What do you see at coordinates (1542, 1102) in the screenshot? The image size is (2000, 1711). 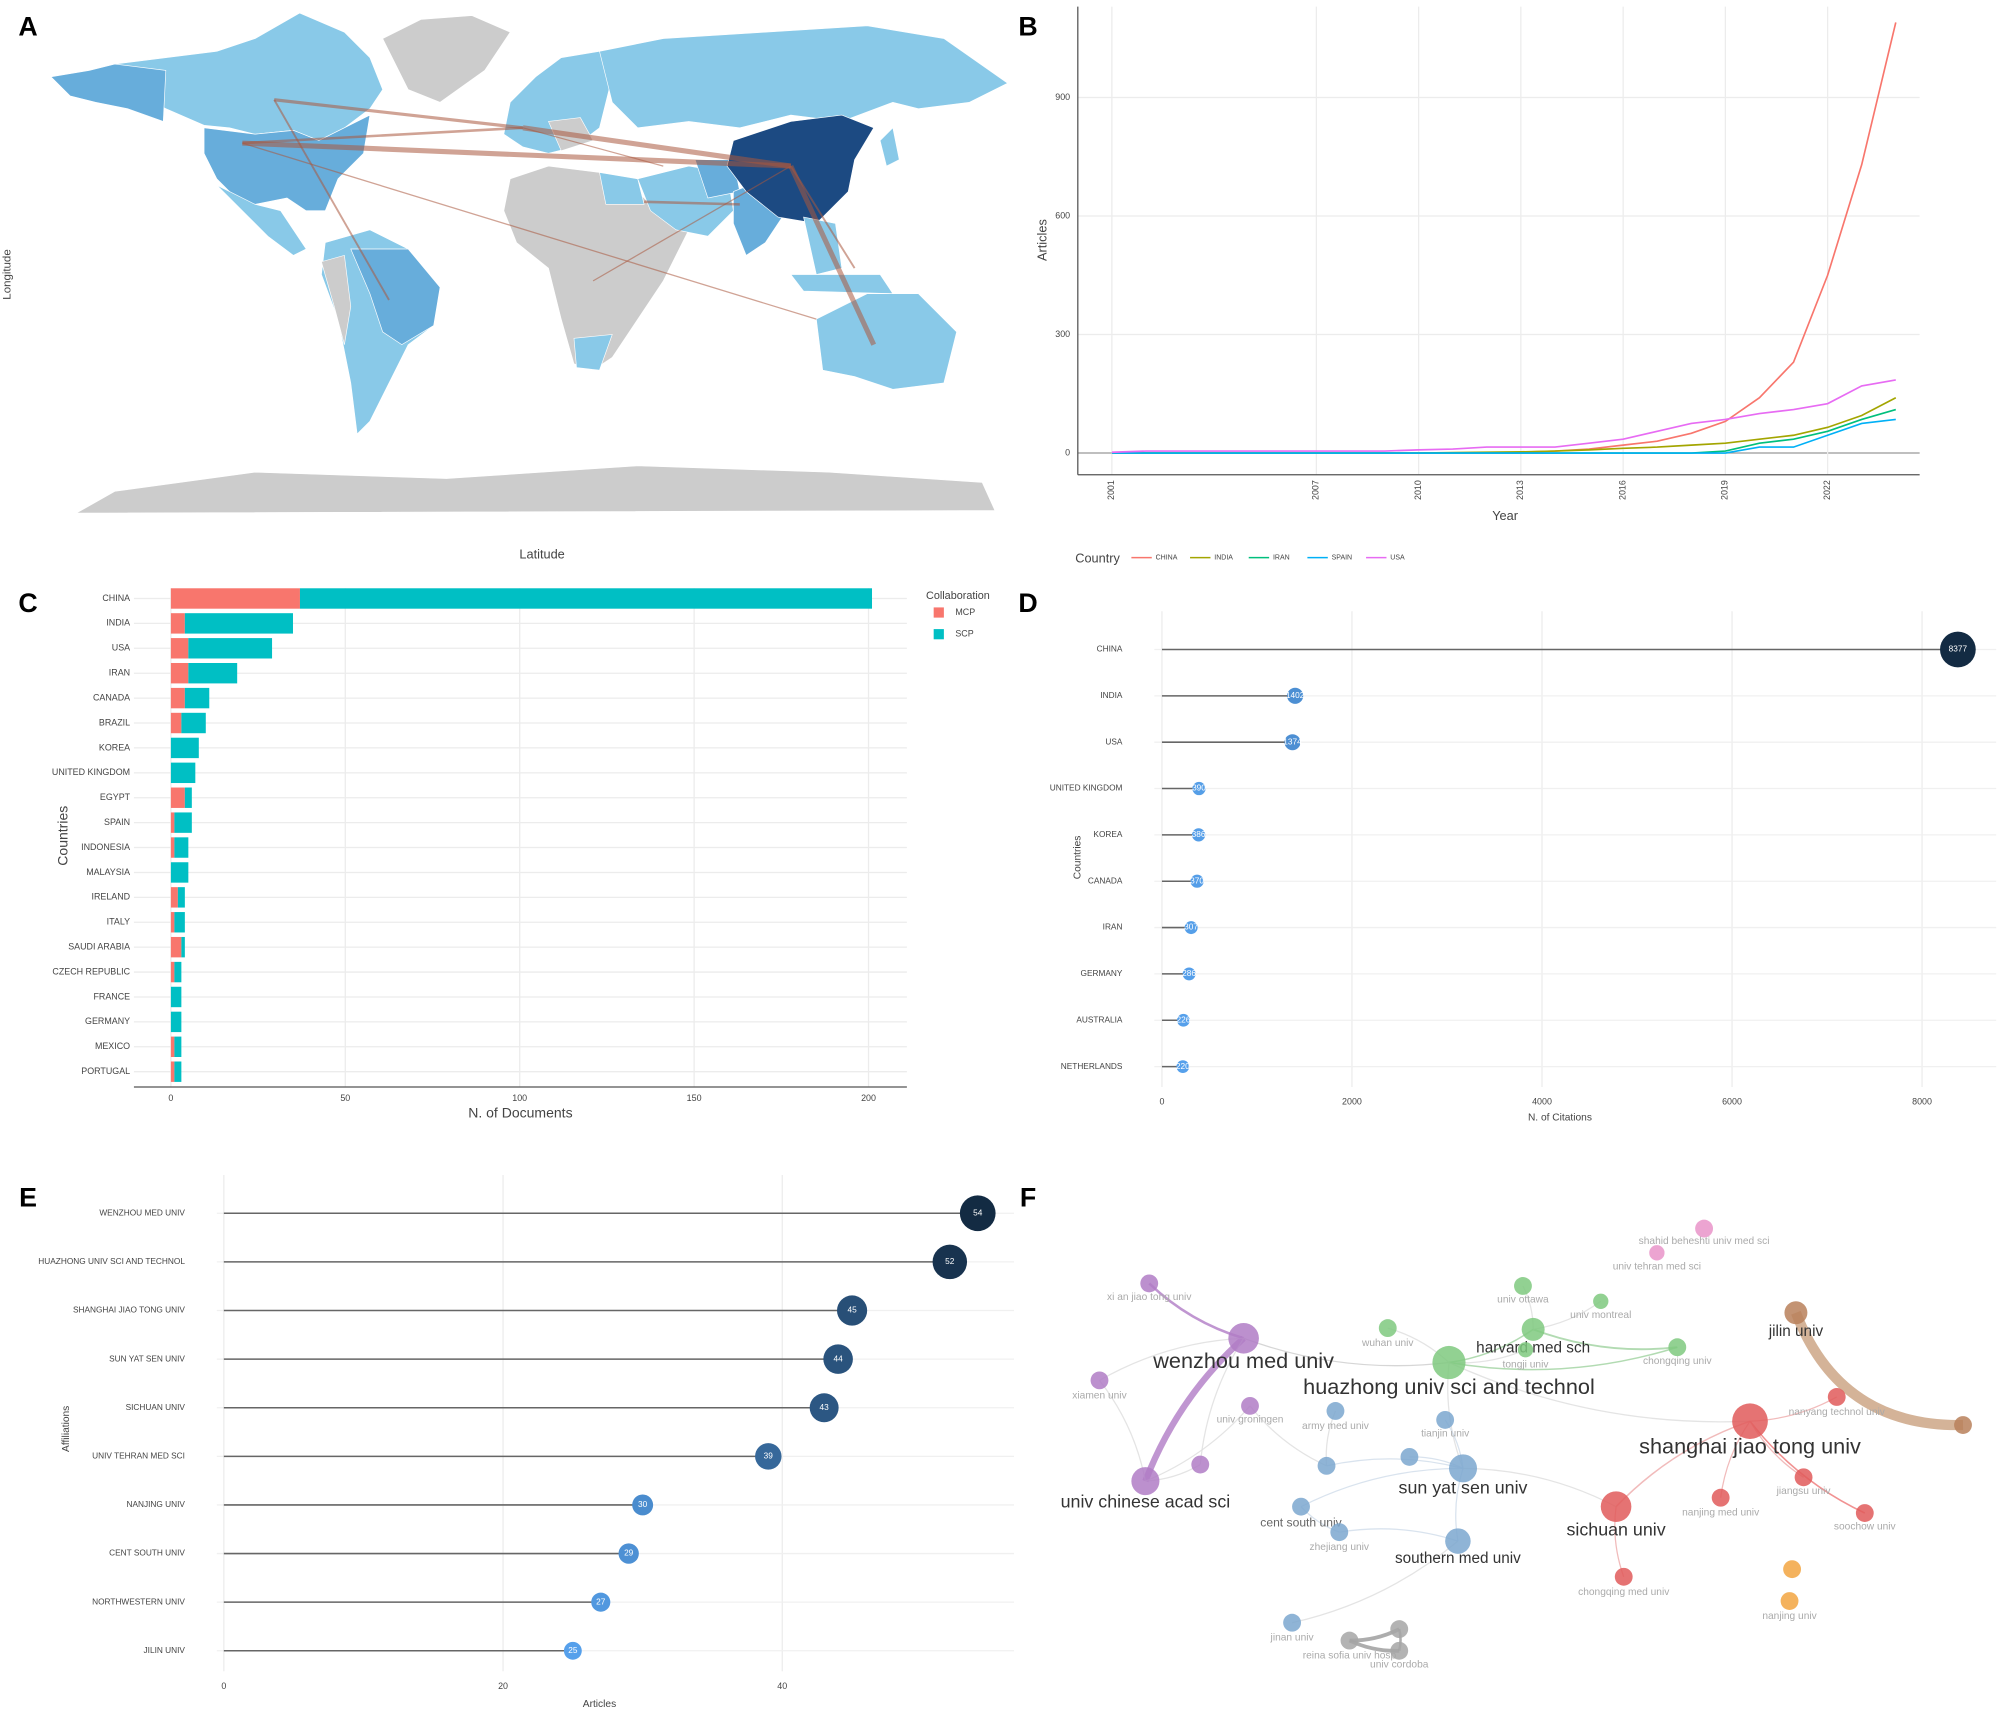 I see `x-tick-label: 4000` at bounding box center [1542, 1102].